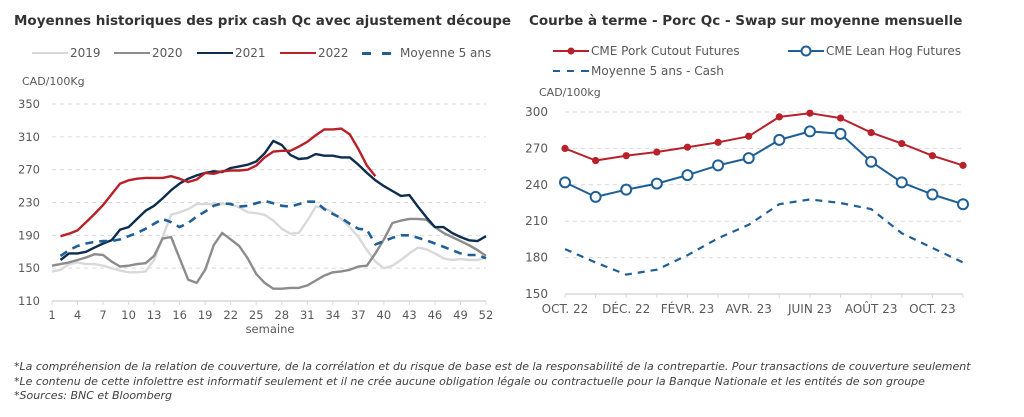  What do you see at coordinates (809, 309) in the screenshot?
I see `right-x-tick-label: JUIN 23` at bounding box center [809, 309].